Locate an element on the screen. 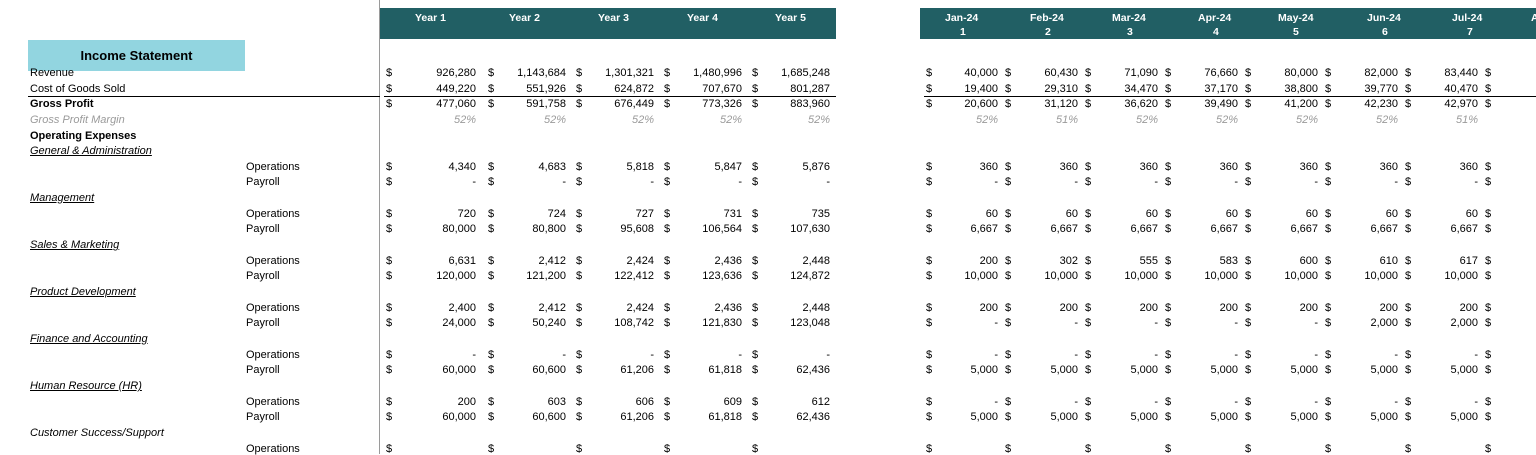  annual-value: 80,800 is located at coordinates (549, 229).